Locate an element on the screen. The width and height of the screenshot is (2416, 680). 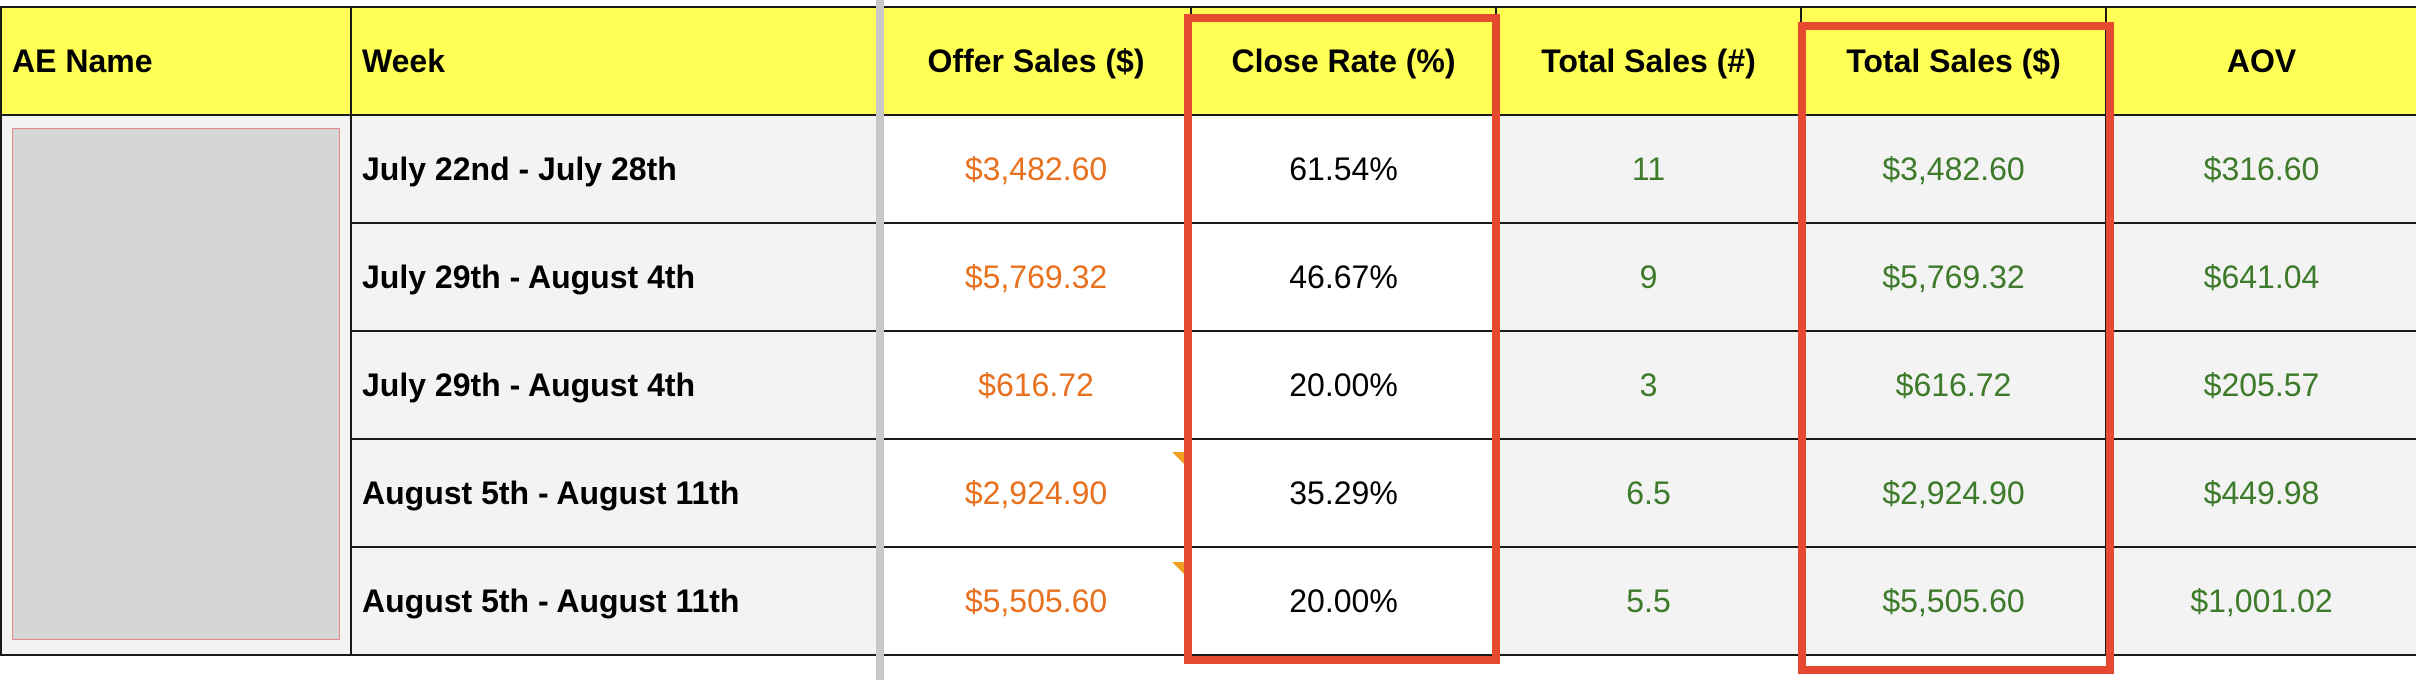
header-week: Week is located at coordinates (616, 61).